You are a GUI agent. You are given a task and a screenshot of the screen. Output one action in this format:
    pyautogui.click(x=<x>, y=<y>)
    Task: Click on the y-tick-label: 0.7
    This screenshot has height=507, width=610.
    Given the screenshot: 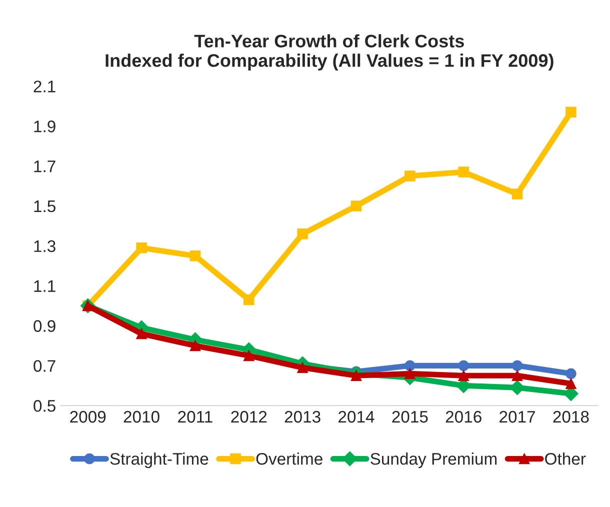 What is the action you would take?
    pyautogui.click(x=45, y=366)
    